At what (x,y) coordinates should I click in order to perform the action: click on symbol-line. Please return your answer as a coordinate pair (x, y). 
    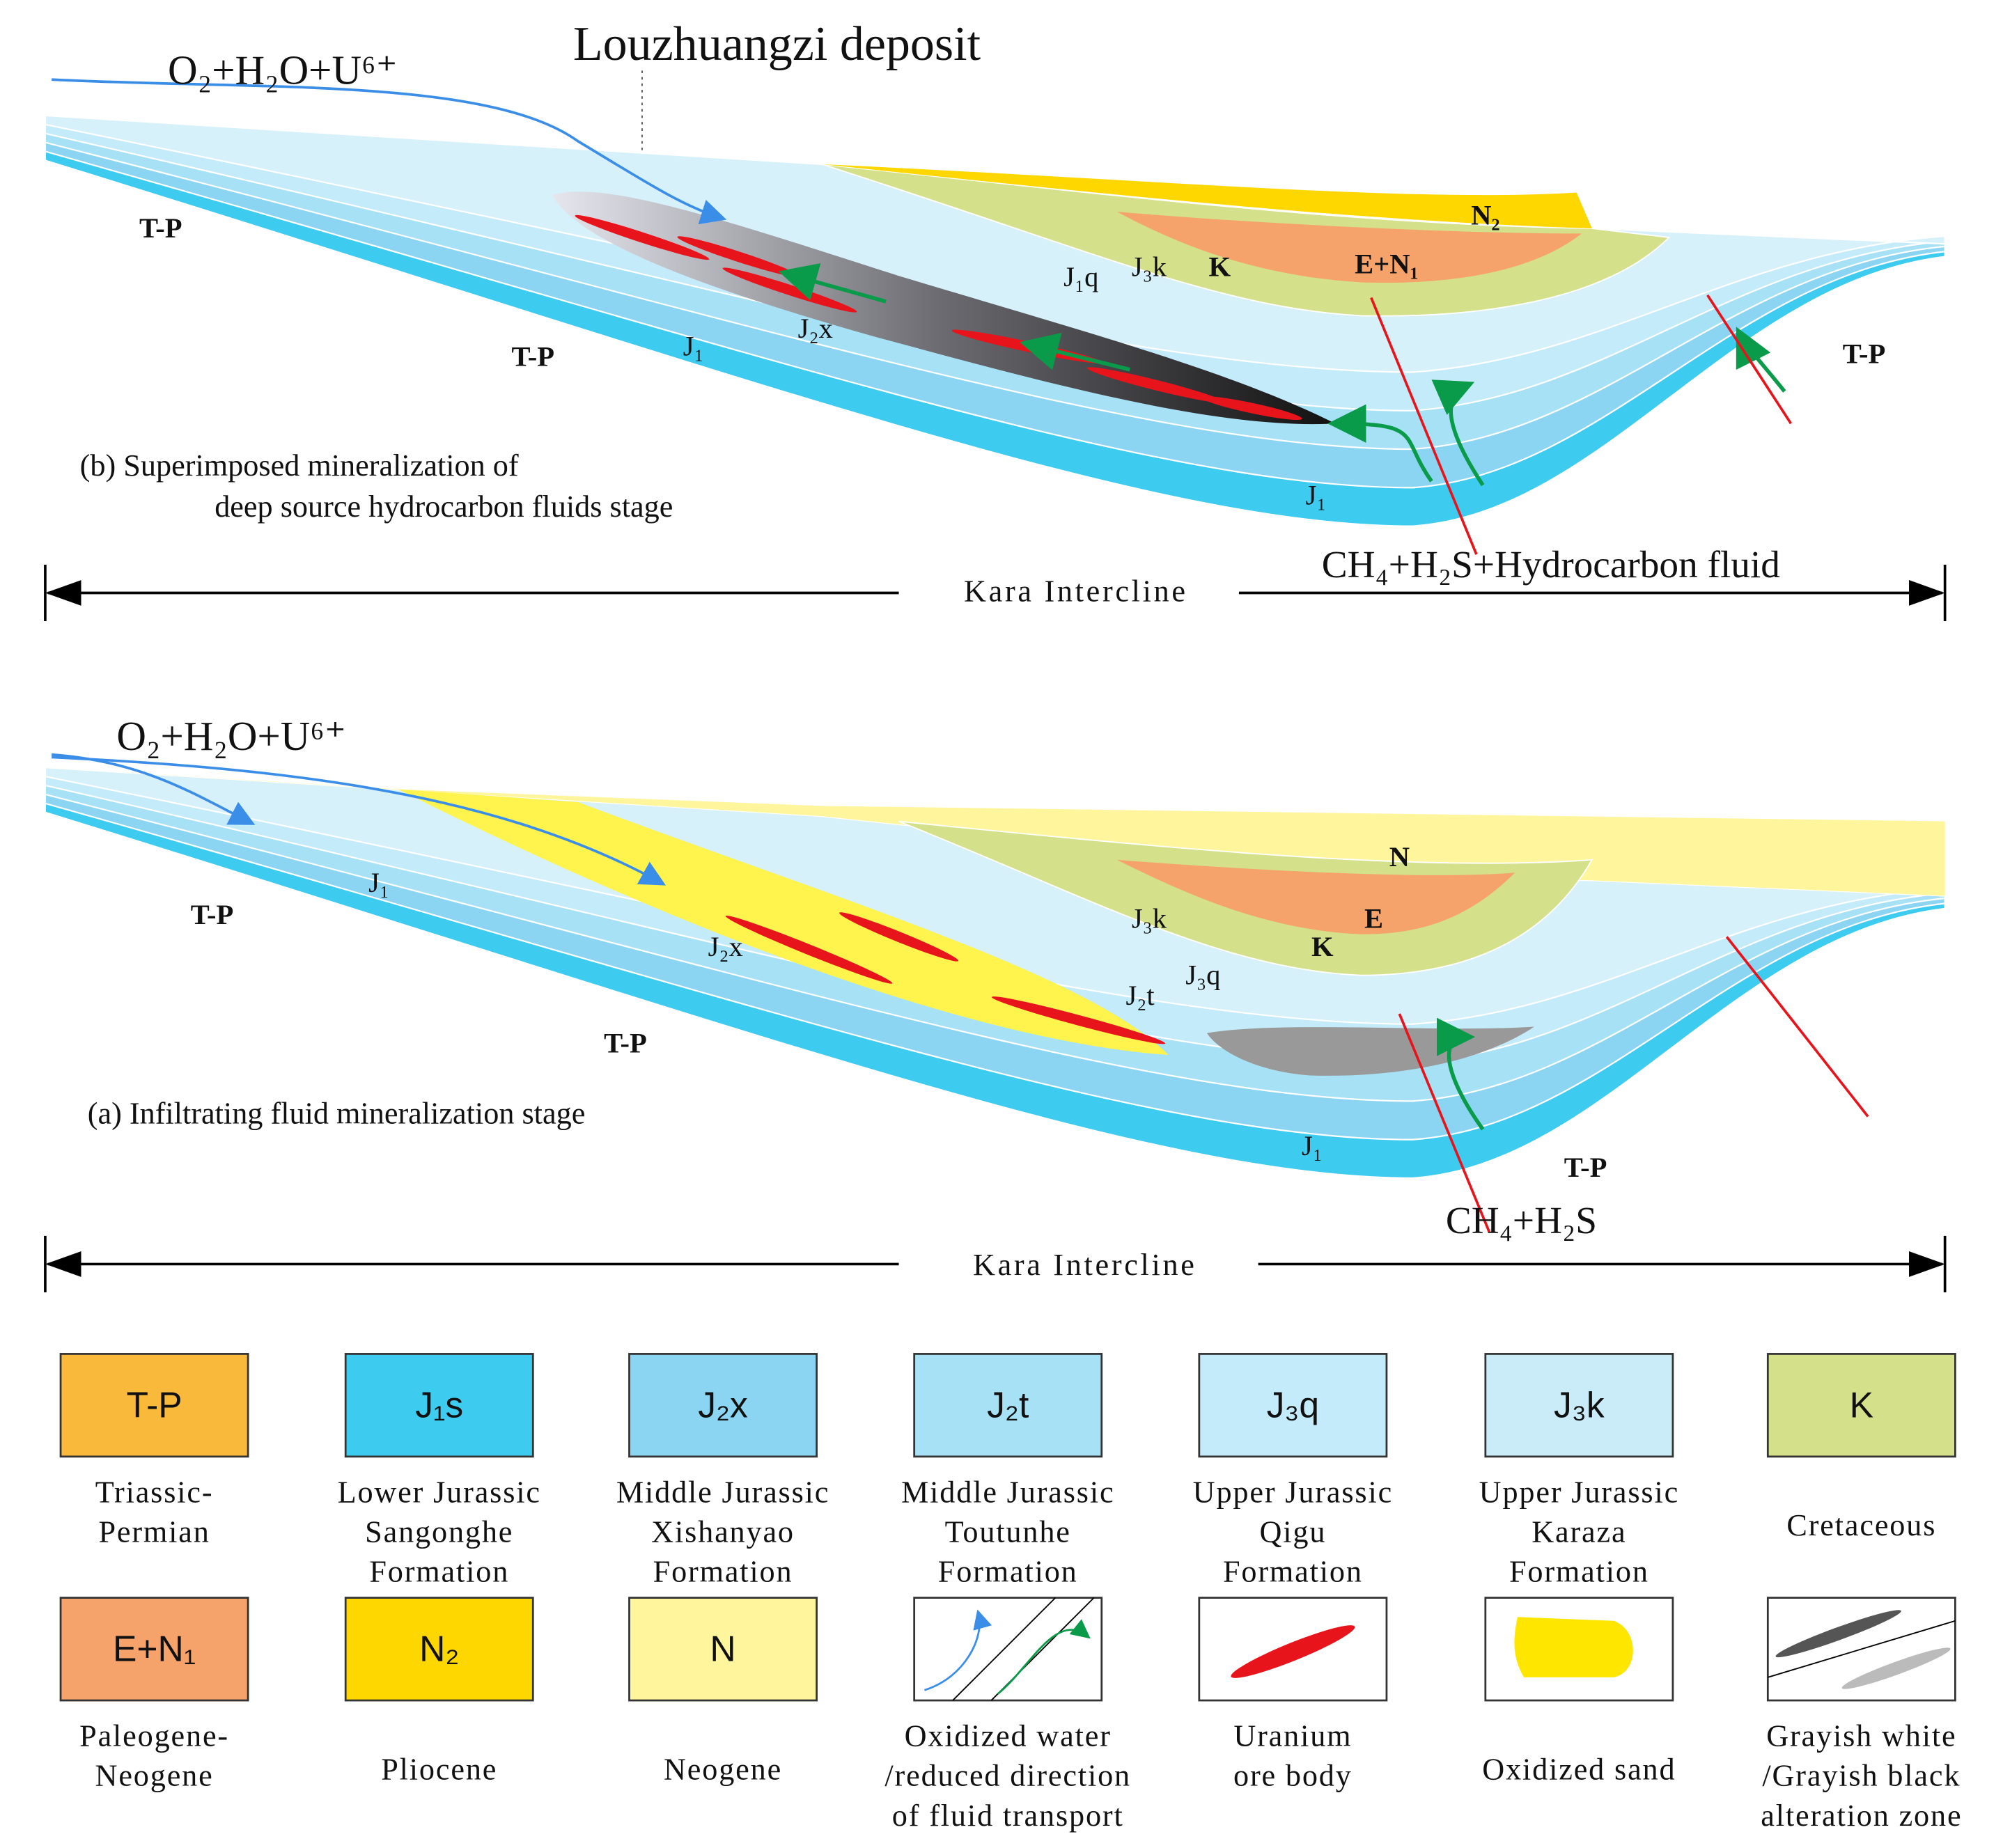
    Looking at the image, I should click on (1862, 1649).